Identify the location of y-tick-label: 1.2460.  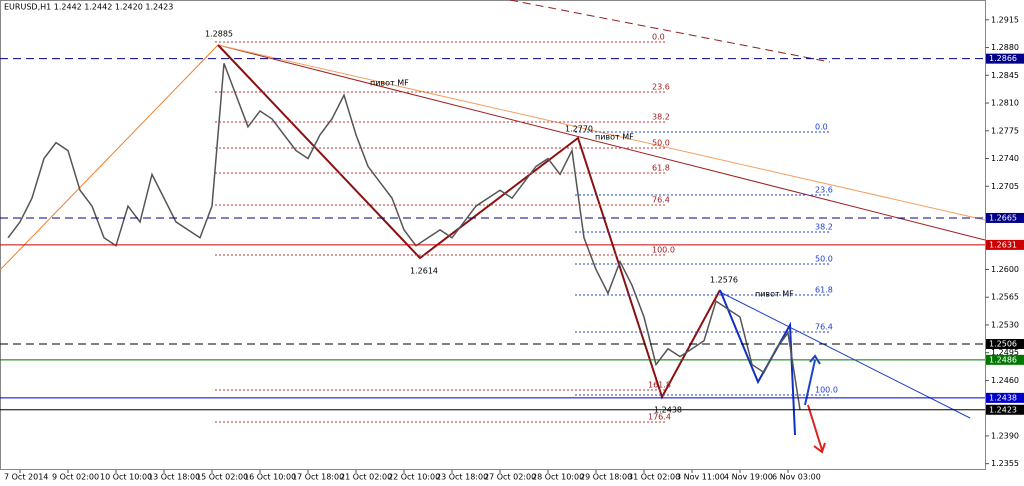
(1005, 380).